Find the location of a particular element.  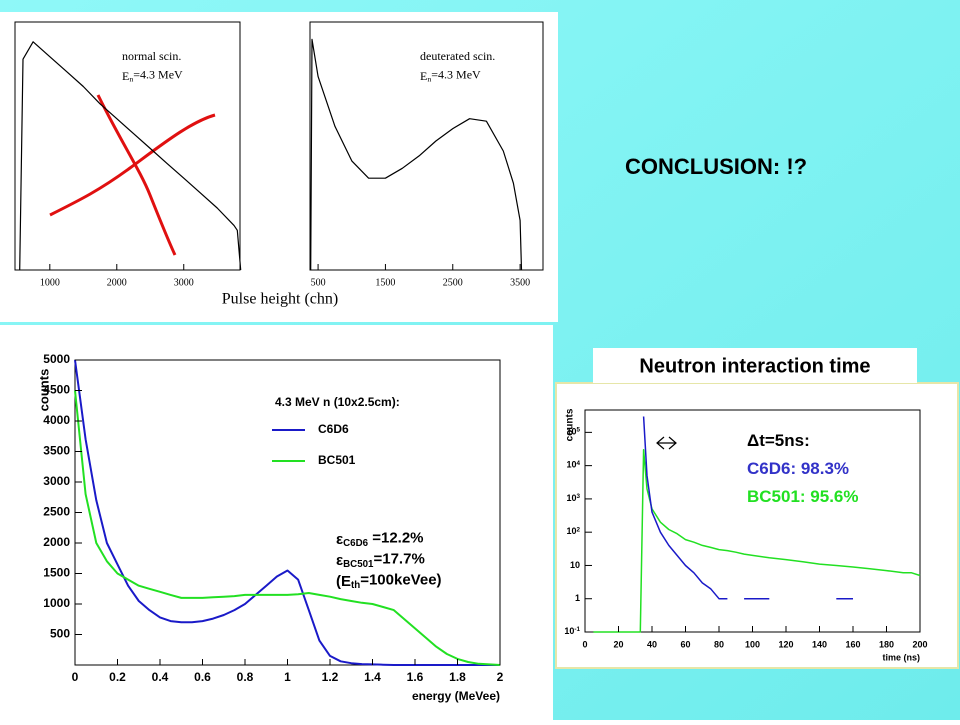

x-tick-label: 1.4 is located at coordinates (372, 677).